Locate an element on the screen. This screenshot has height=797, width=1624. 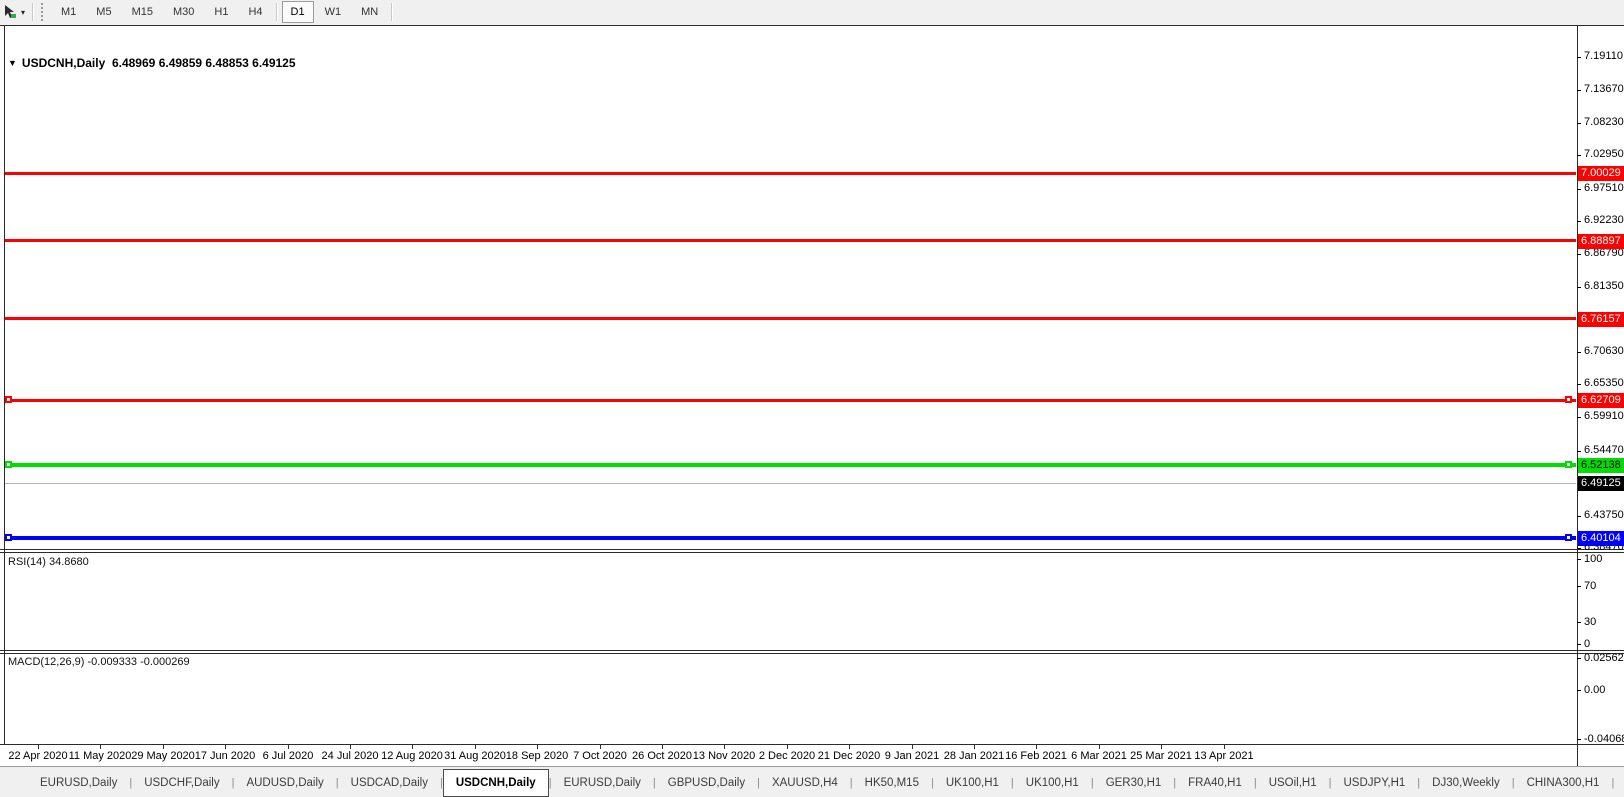
tool-dropdown-caret-icon: ▾ is located at coordinates (23, 12).